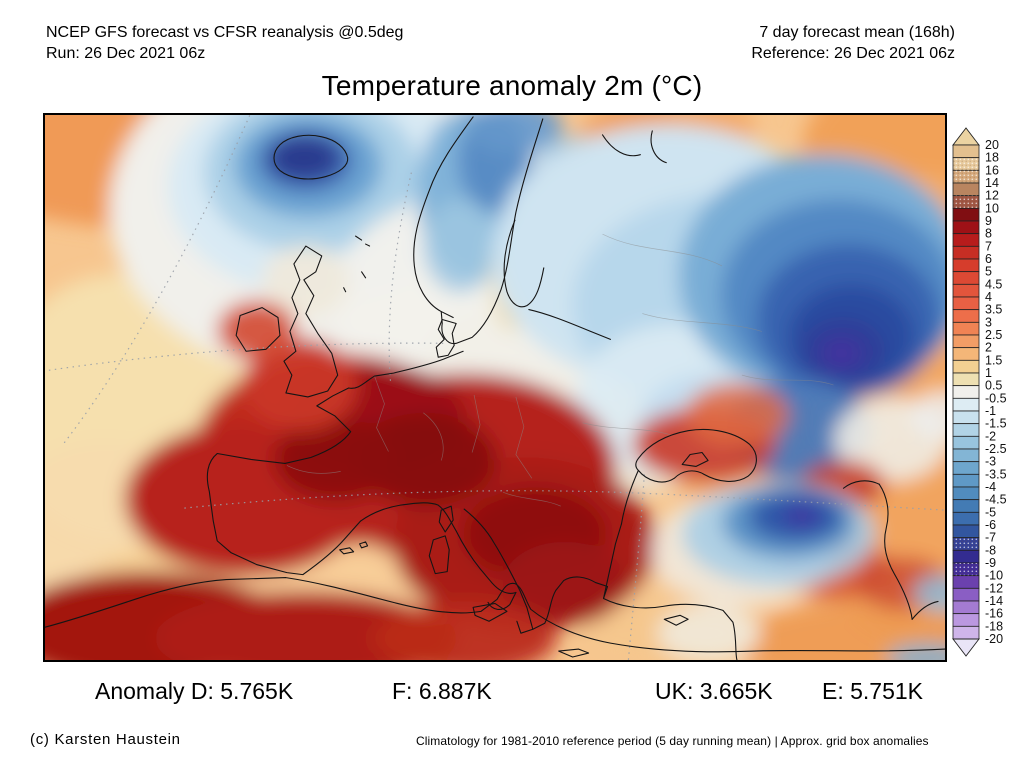 This screenshot has width=1024, height=768. I want to click on svg-text: 20, so click(992, 145).